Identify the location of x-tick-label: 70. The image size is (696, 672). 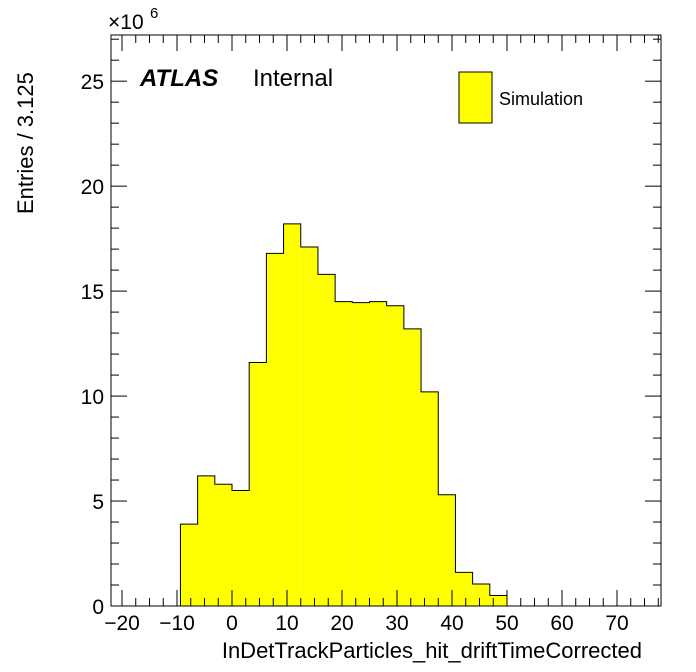
(616, 623).